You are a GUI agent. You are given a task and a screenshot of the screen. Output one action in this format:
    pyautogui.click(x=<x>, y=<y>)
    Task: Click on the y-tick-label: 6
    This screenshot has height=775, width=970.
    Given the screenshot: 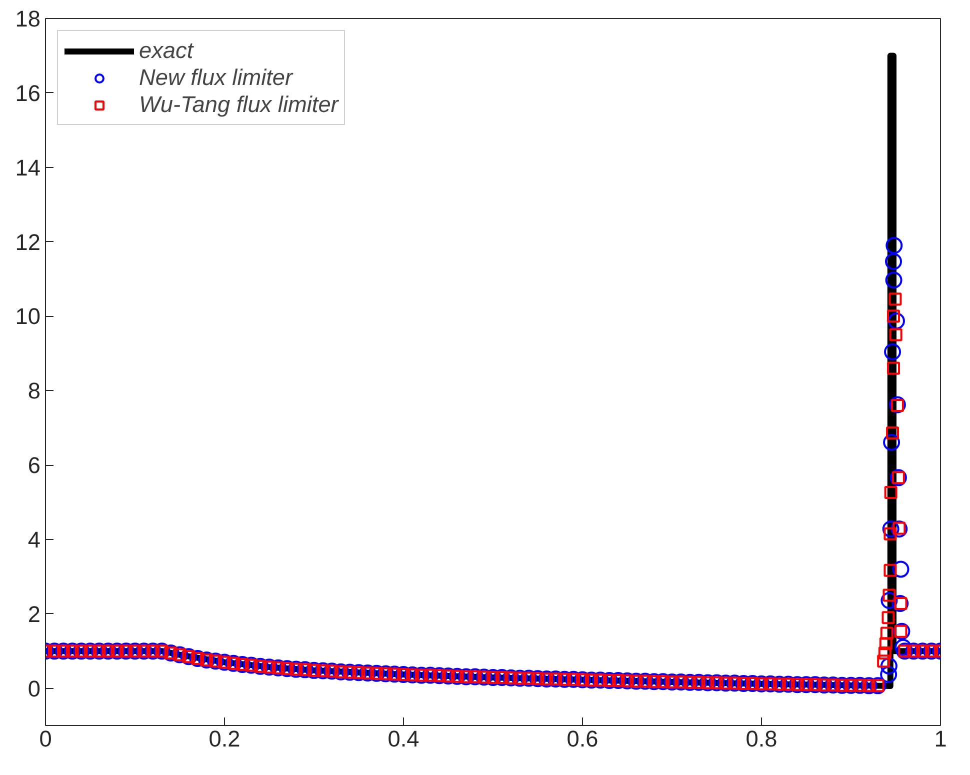 What is the action you would take?
    pyautogui.click(x=34, y=465)
    